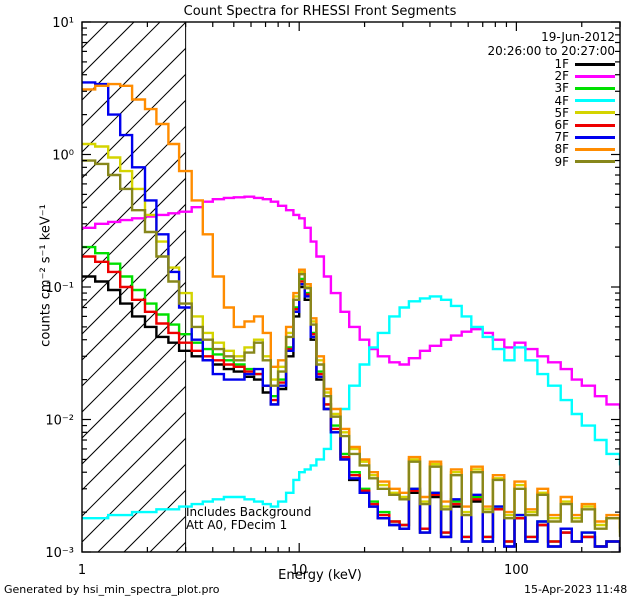 Image resolution: width=640 pixels, height=600 pixels. What do you see at coordinates (561, 100) in the screenshot?
I see `legend-item-label: 4F` at bounding box center [561, 100].